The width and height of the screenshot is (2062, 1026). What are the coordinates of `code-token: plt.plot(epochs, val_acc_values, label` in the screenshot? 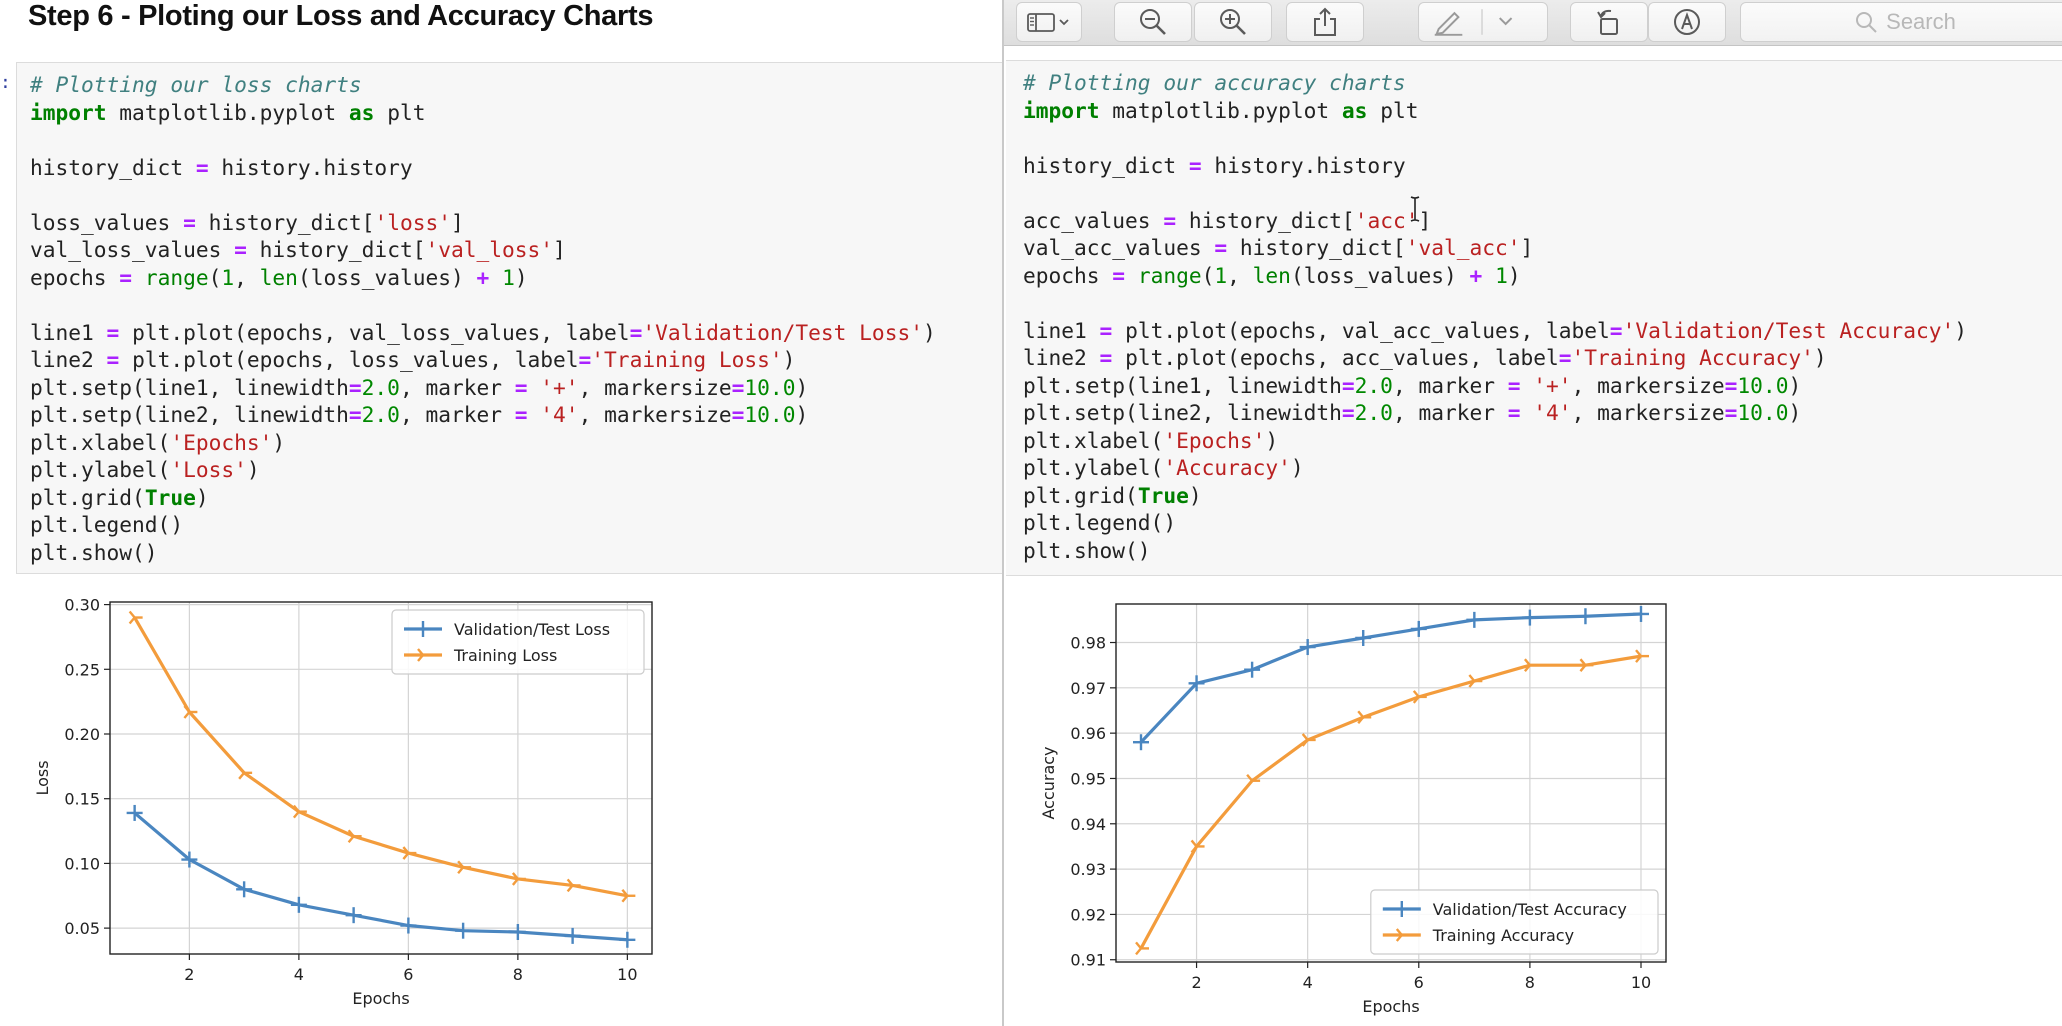 It's located at (1361, 330).